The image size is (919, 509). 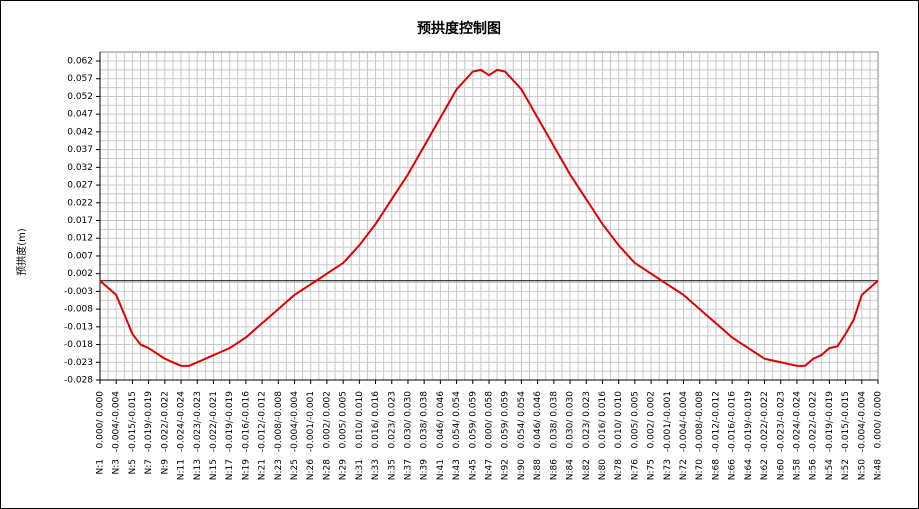 What do you see at coordinates (78, 363) in the screenshot?
I see `y-tick-label: -0.023` at bounding box center [78, 363].